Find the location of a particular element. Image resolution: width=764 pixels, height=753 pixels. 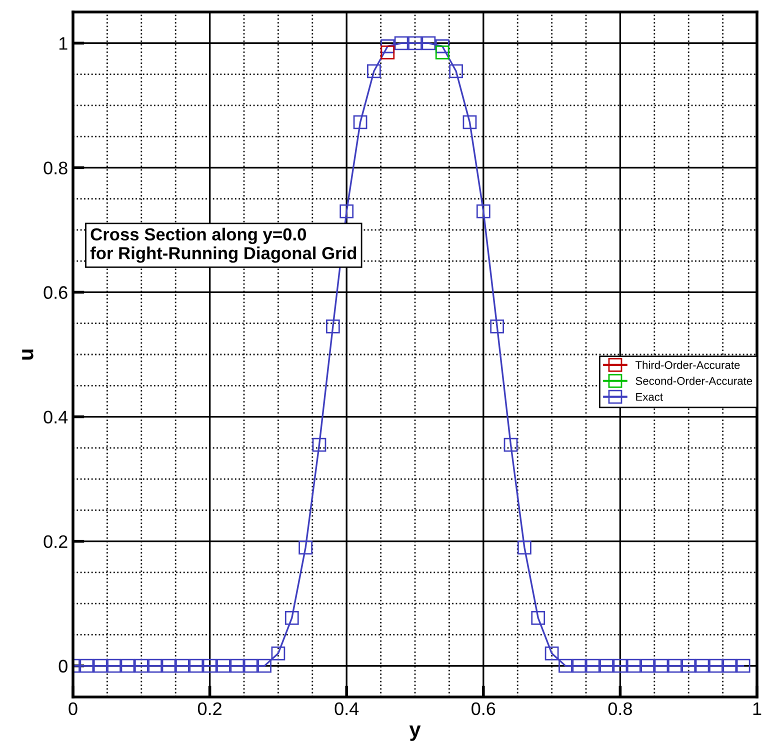

annotation: Cross Section along y=0.0 for Right-Running Diagonal Grid is located at coordinates (223, 245).